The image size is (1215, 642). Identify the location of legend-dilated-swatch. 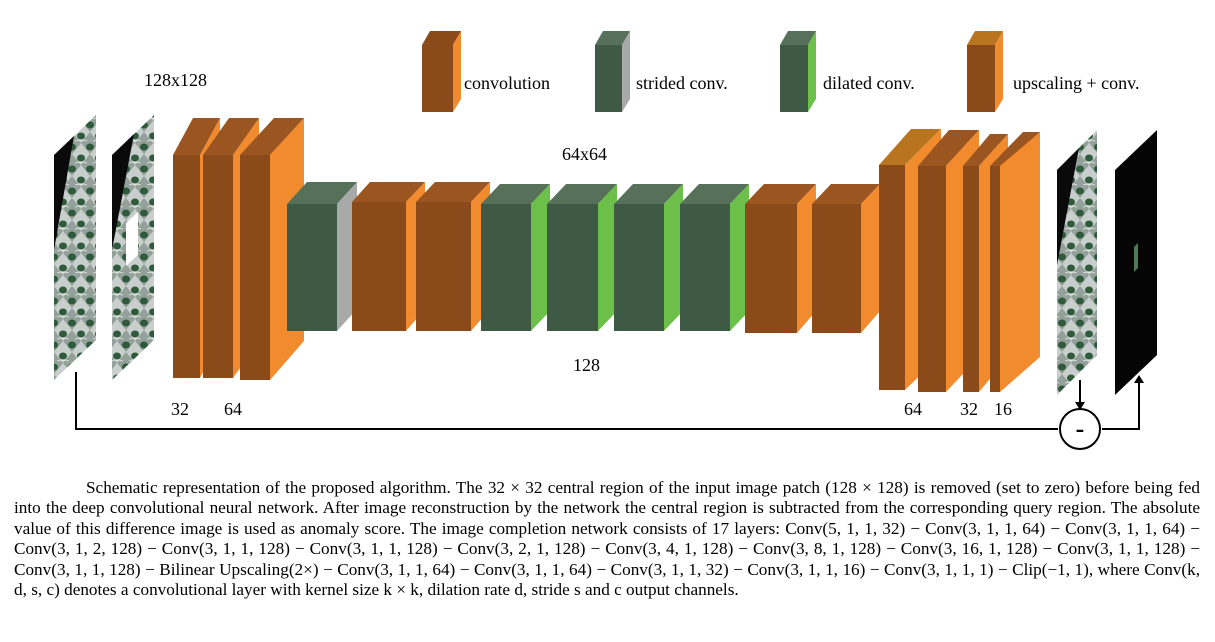
(798, 71).